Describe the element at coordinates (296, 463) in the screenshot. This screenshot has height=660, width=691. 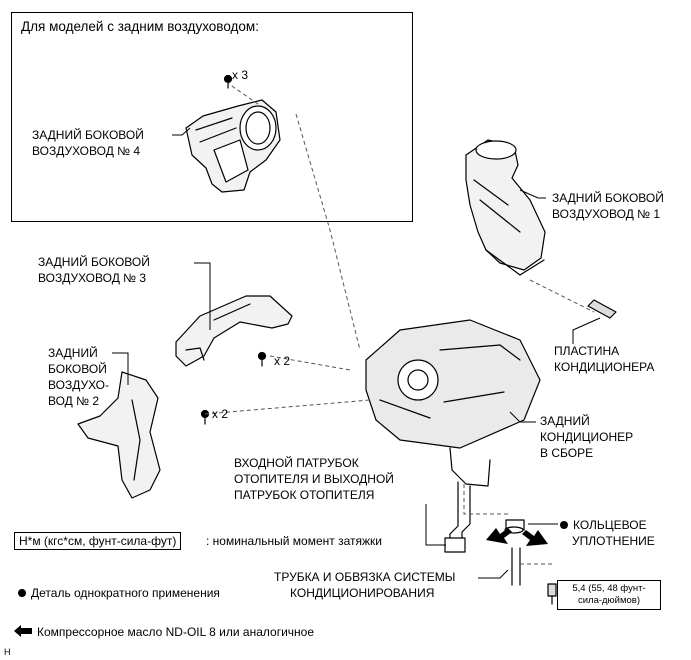
I see `pipes-label-line1: ВХОДНОЙ ПАТРУБОК` at that location.